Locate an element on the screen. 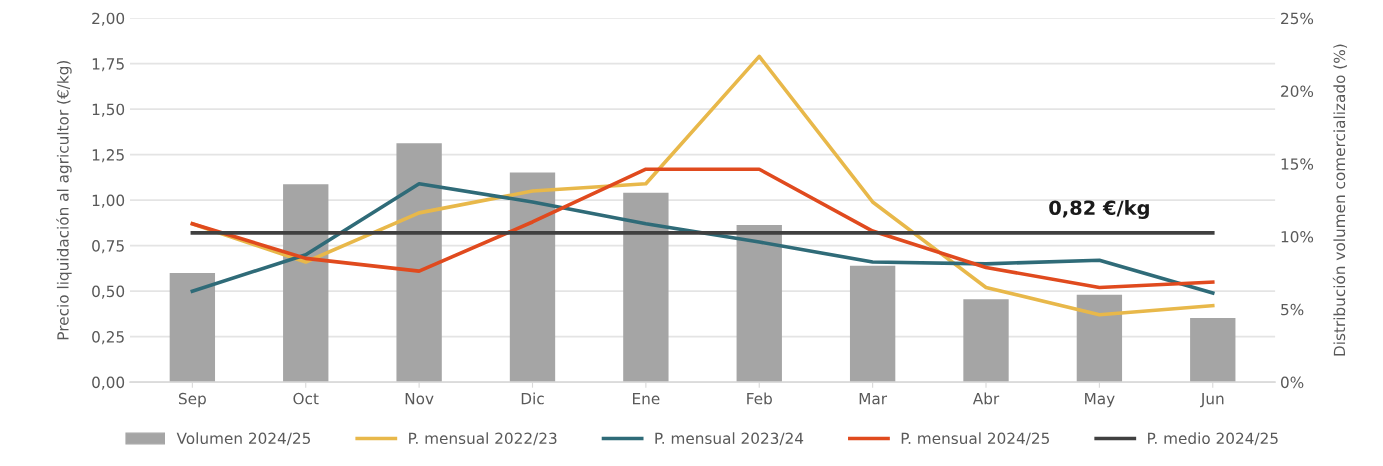 This screenshot has height=466, width=1383. x-tick-label: Jun is located at coordinates (1212, 400).